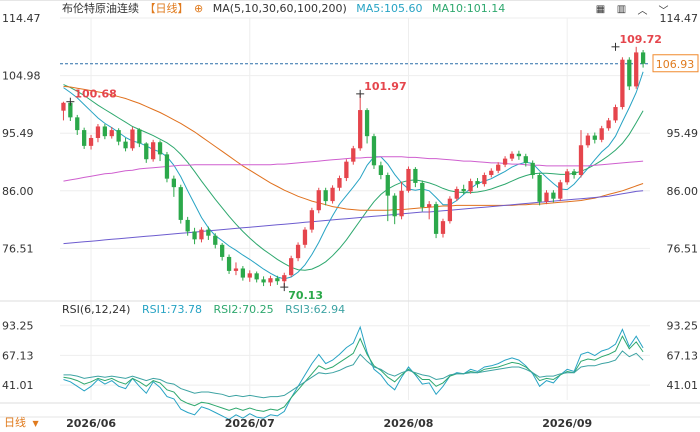 The width and height of the screenshot is (700, 432). I want to click on ma-label: MA(5,10,30,60,100,200), so click(279, 8).